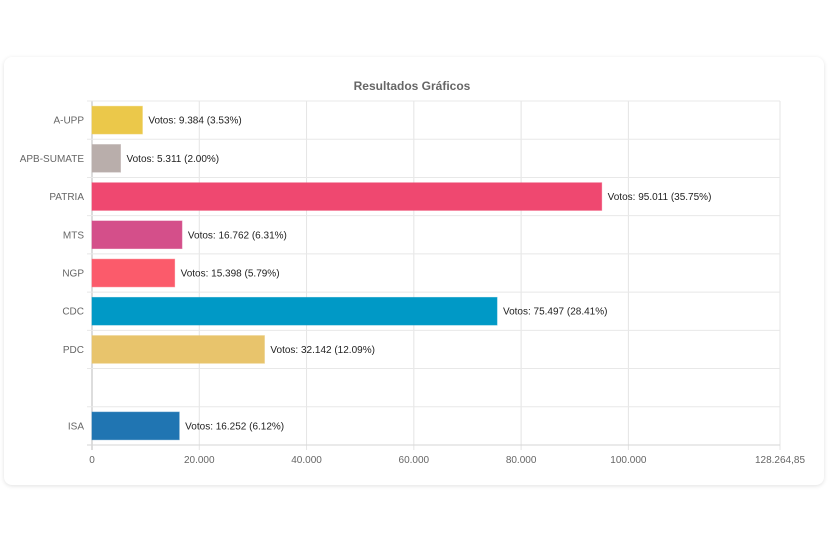 This screenshot has width=830, height=550. I want to click on category-label: CDC, so click(73, 312).